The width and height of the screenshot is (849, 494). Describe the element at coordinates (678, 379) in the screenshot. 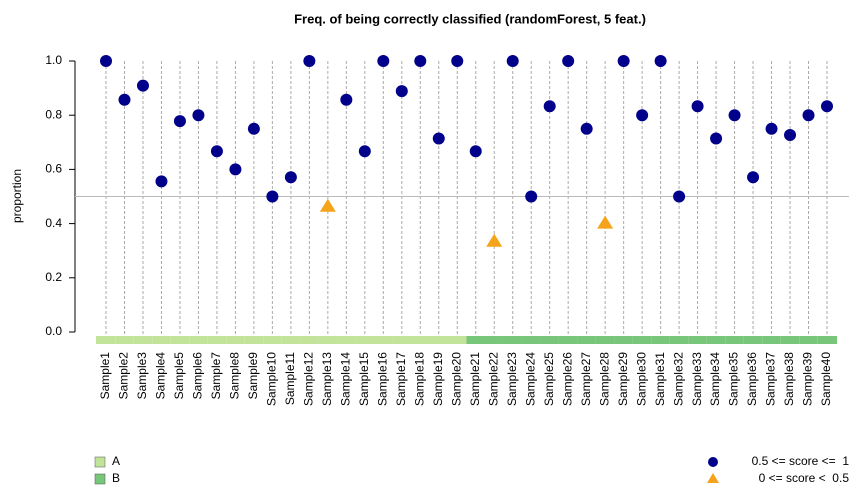

I see `x-tick-label: Sample32` at that location.